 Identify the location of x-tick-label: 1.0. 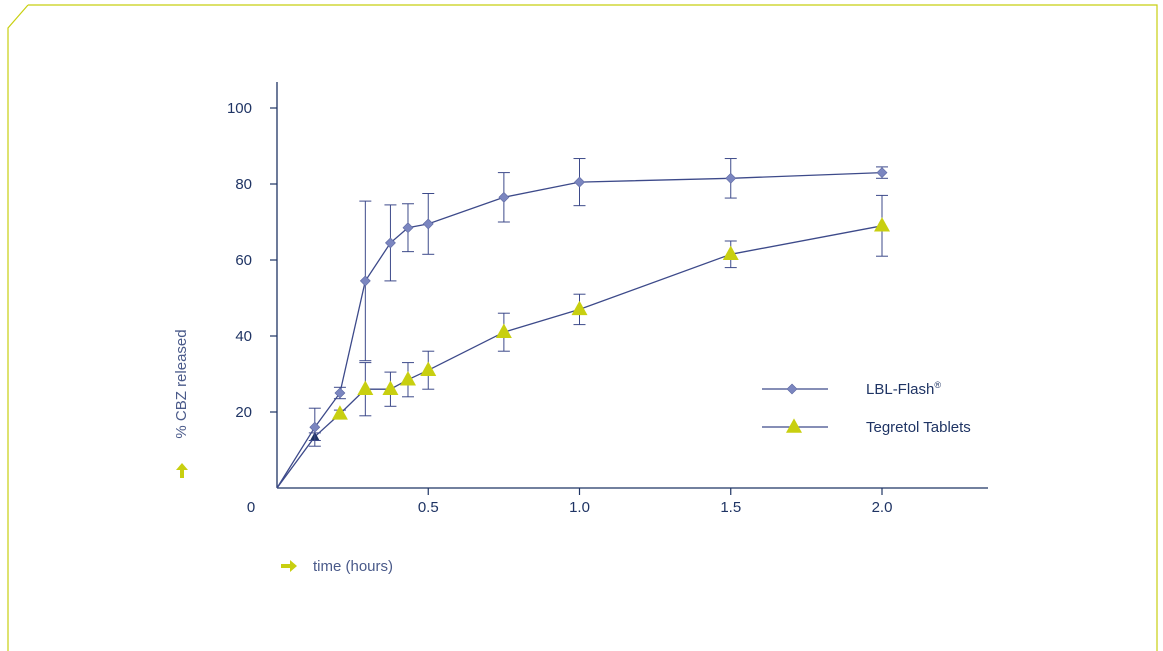
(579, 507).